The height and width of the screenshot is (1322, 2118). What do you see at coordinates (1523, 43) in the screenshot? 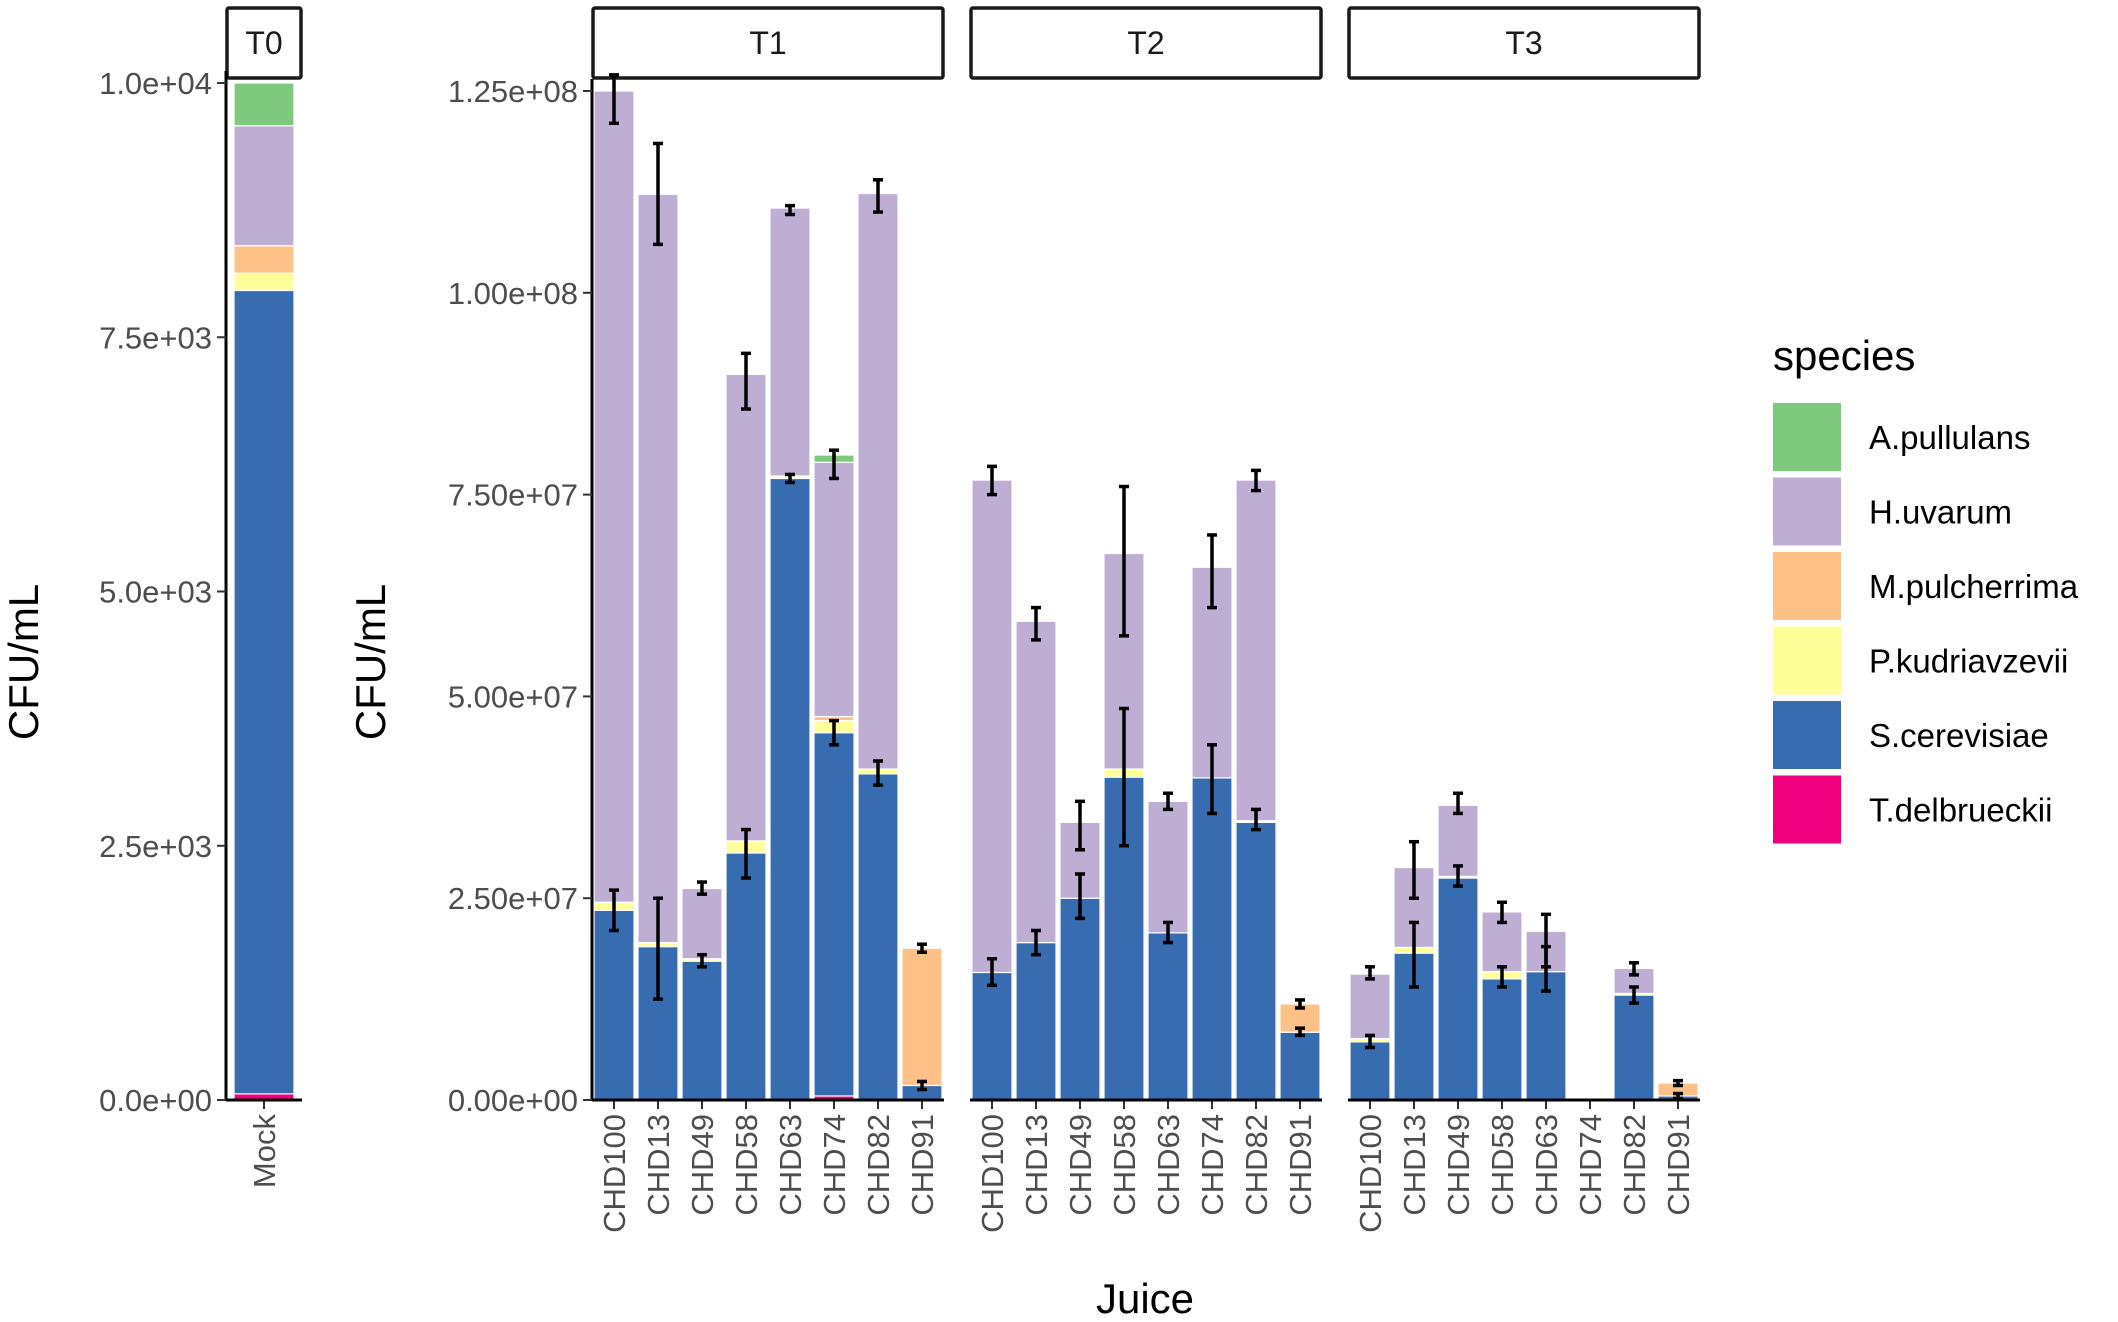
I see `strip-label-t3: T3` at bounding box center [1523, 43].